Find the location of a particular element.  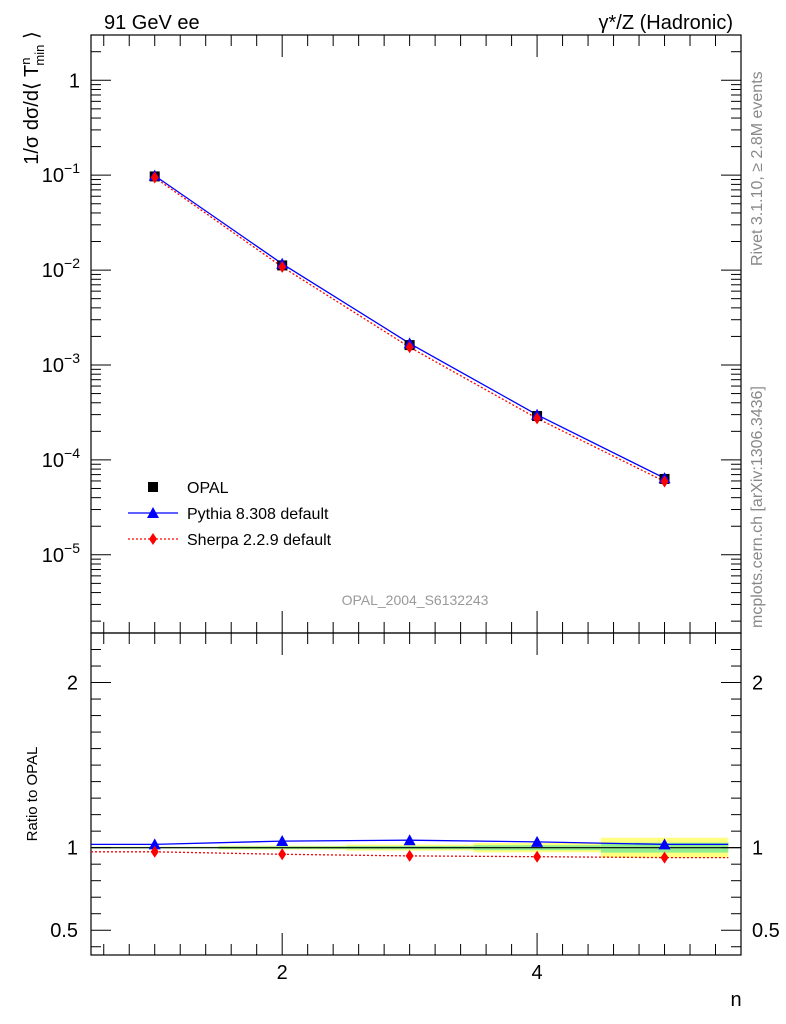

header-right-title: γ*/Z (Hadronic) is located at coordinates (666, 23).